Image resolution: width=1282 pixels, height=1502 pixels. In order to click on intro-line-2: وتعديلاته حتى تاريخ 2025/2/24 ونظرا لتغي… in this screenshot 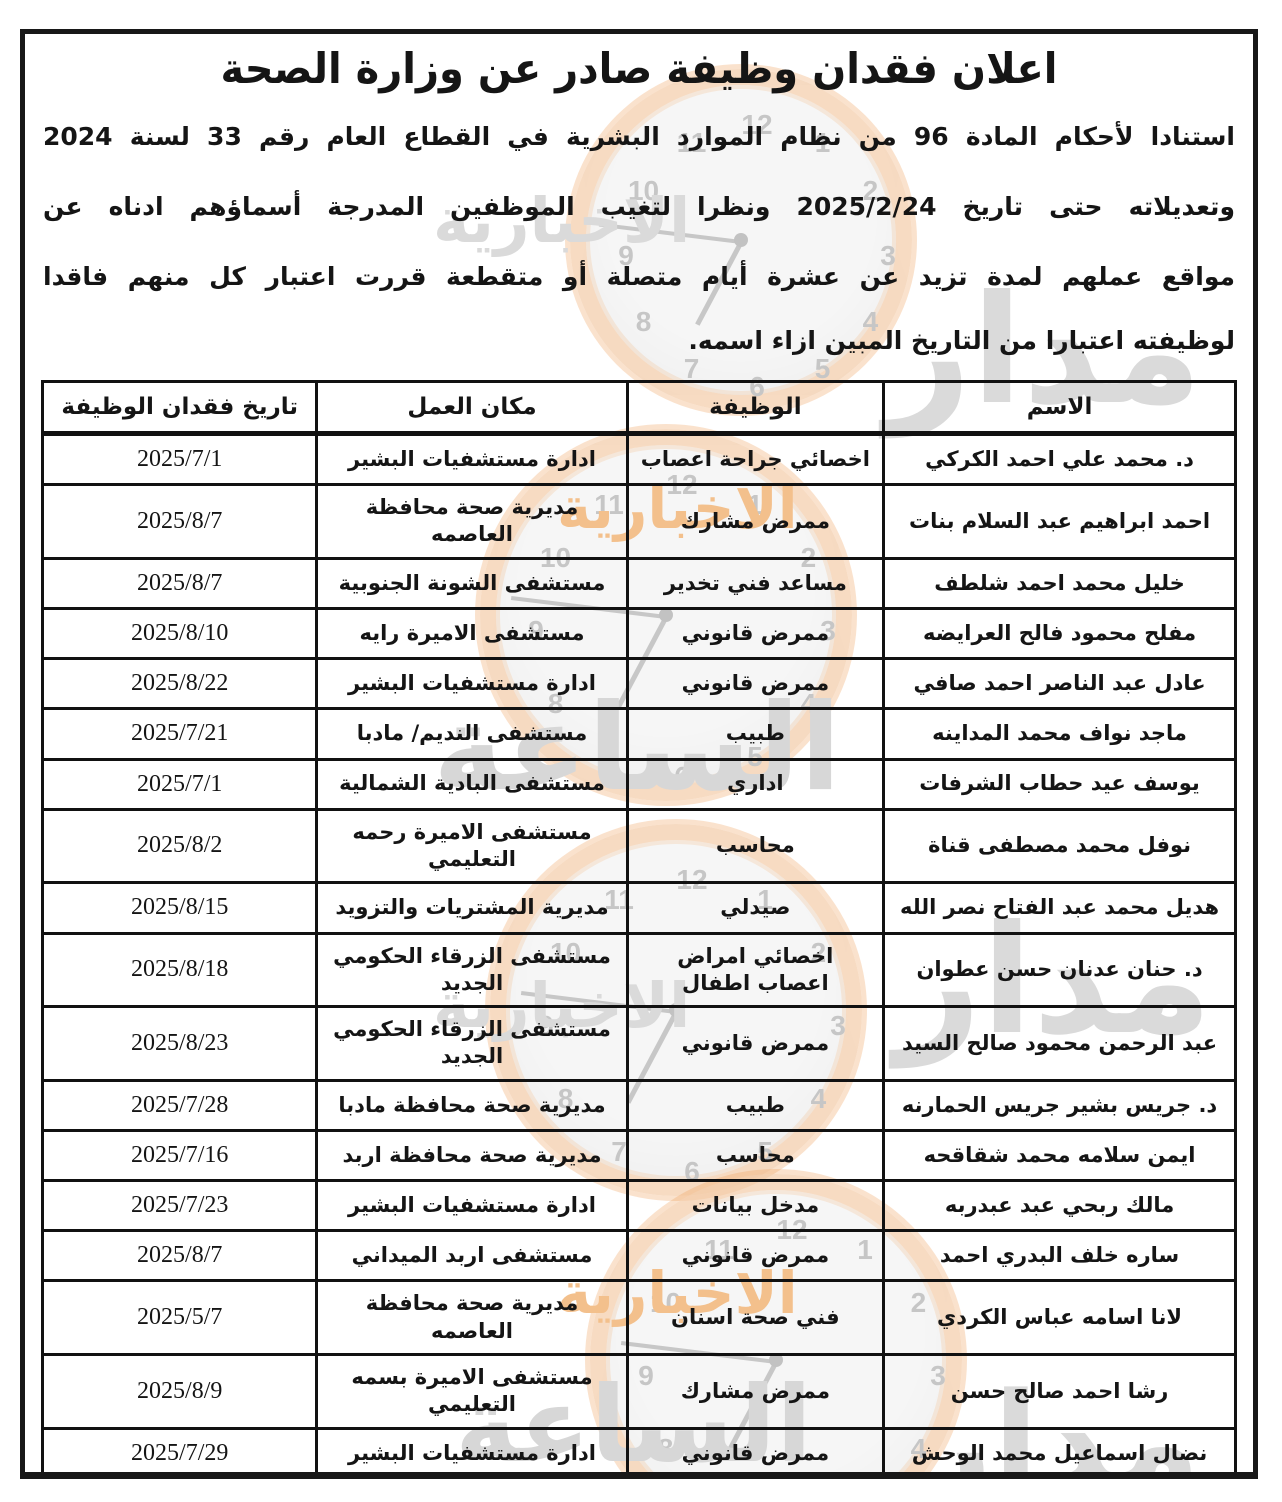, I will do `click(639, 206)`.